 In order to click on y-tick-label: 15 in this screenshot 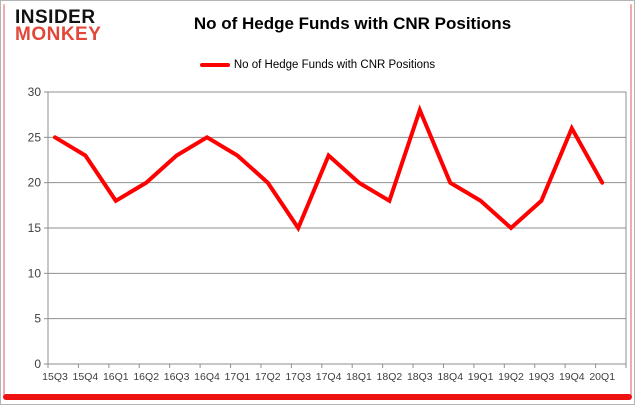, I will do `click(35, 228)`.